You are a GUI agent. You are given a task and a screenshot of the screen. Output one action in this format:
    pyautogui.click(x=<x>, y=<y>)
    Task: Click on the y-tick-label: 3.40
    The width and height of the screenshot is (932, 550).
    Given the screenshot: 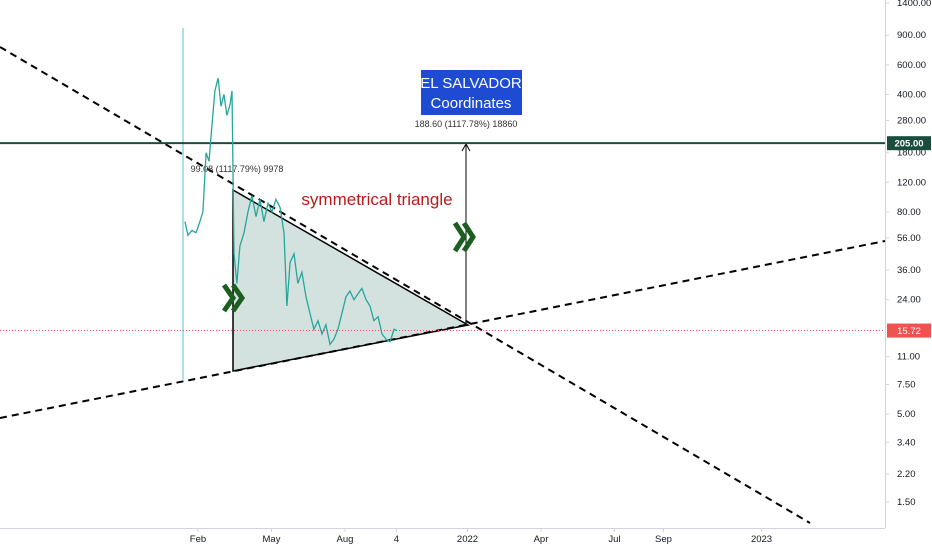 What is the action you would take?
    pyautogui.click(x=906, y=442)
    